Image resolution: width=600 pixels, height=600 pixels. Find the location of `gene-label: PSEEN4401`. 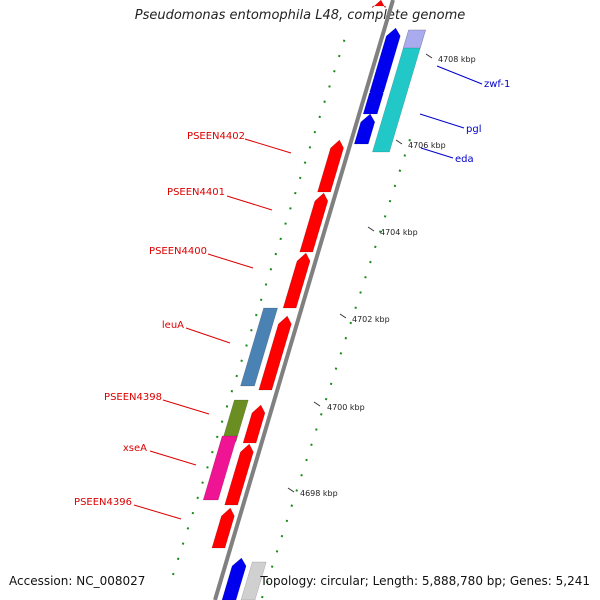

gene-label: PSEEN4401 is located at coordinates (196, 192).